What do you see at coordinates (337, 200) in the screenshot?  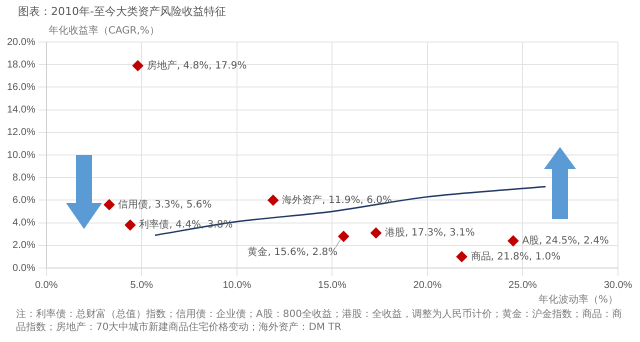 I see `data-label: 海外资产, 11.9%, 6.0%` at bounding box center [337, 200].